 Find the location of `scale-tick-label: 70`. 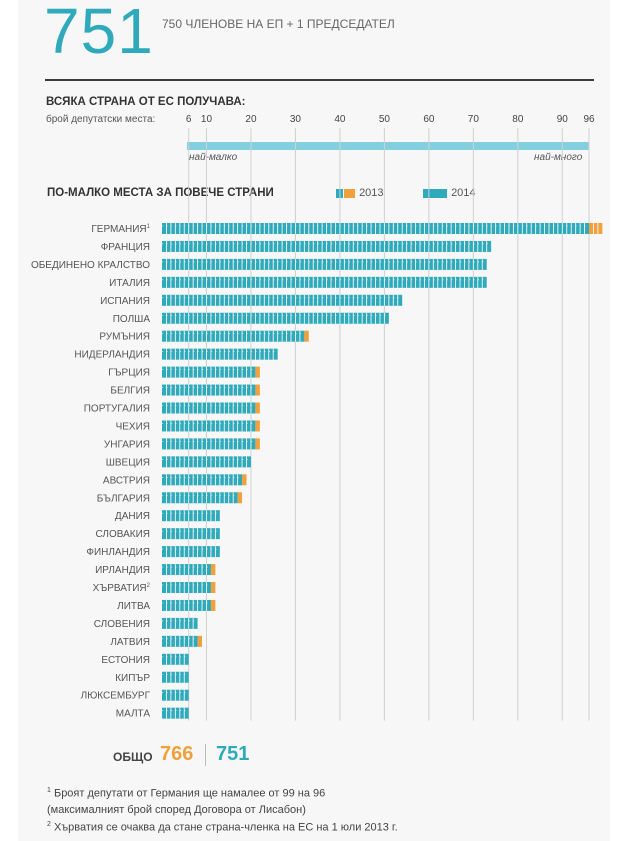

scale-tick-label: 70 is located at coordinates (473, 119).